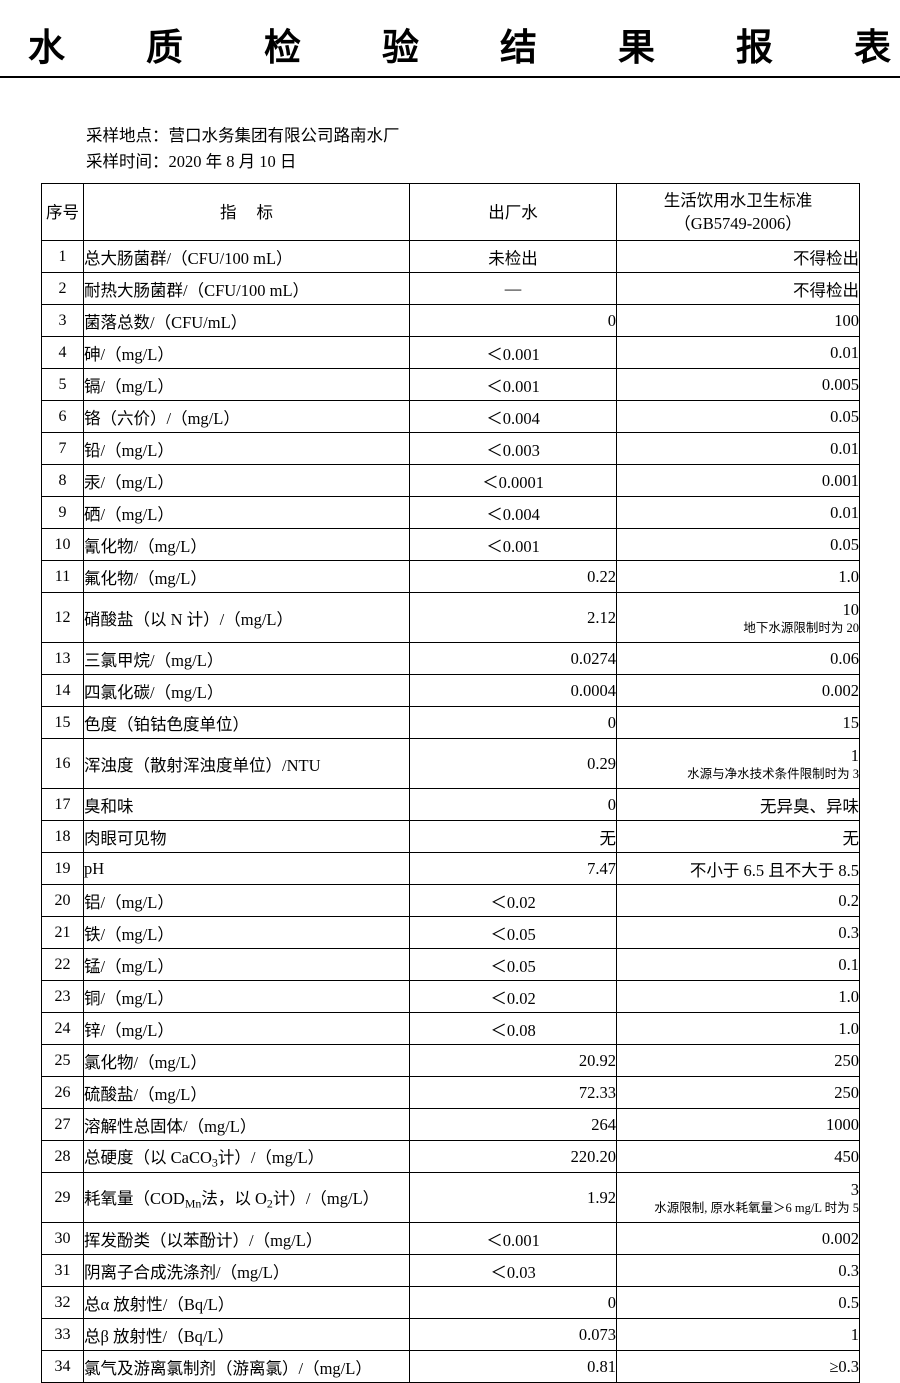  What do you see at coordinates (62, 869) in the screenshot?
I see `row-index-cell: 19` at bounding box center [62, 869].